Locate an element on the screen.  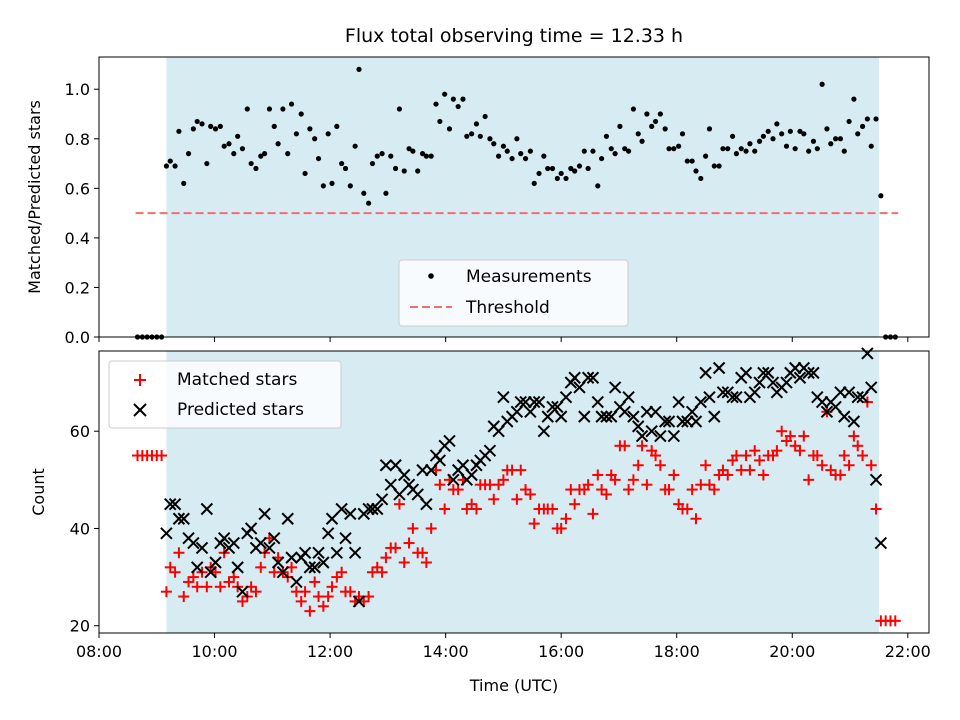
top-ytick-label: 0.6 is located at coordinates (77, 188).